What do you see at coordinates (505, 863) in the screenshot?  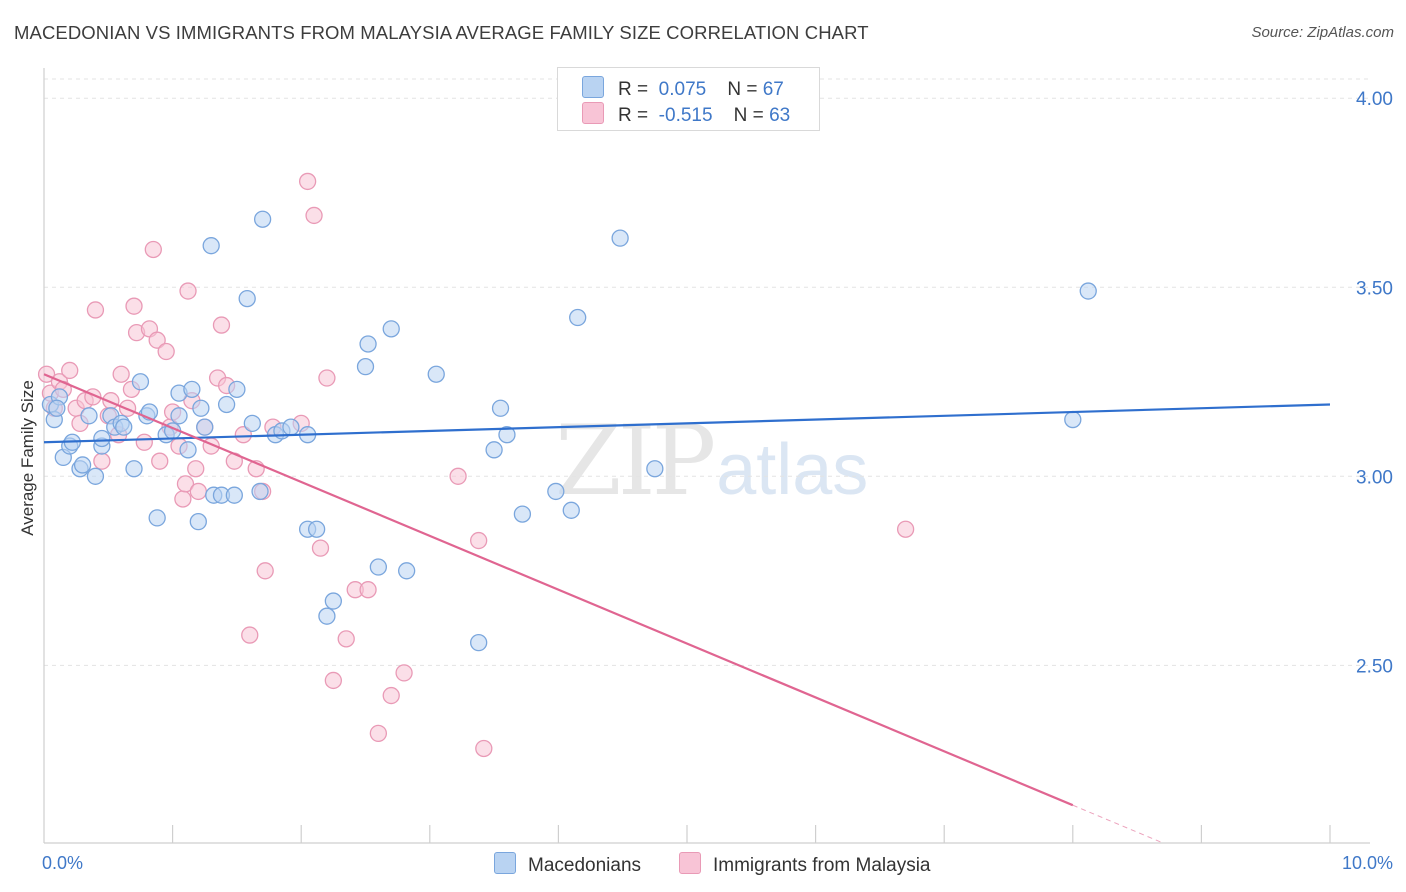 I see `bottom-legend-swatch-blue` at bounding box center [505, 863].